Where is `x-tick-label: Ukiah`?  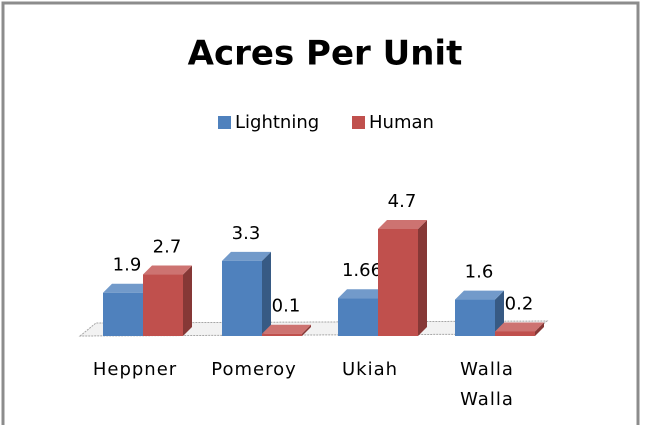 x-tick-label: Ukiah is located at coordinates (370, 369).